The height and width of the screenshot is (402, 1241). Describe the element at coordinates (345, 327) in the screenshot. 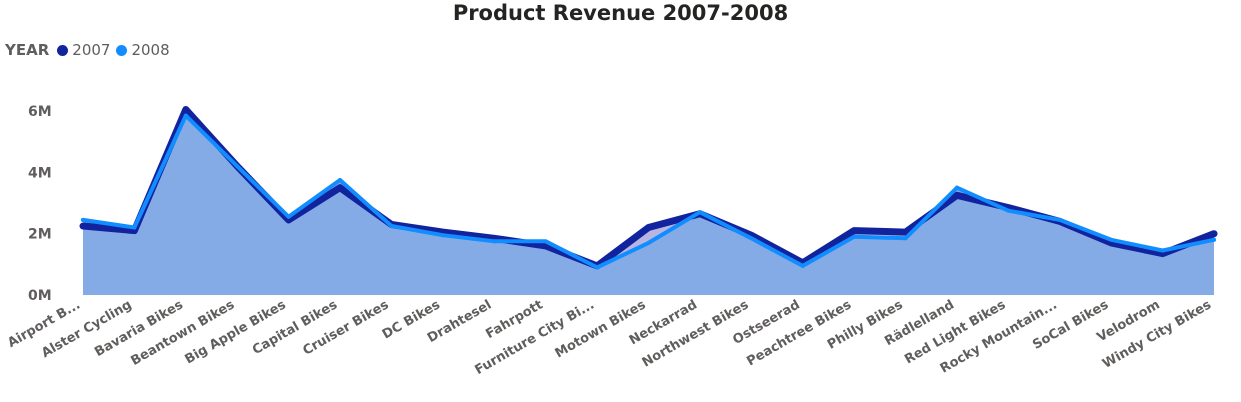

I see `x-tick-label: Cruiser Bikes` at that location.